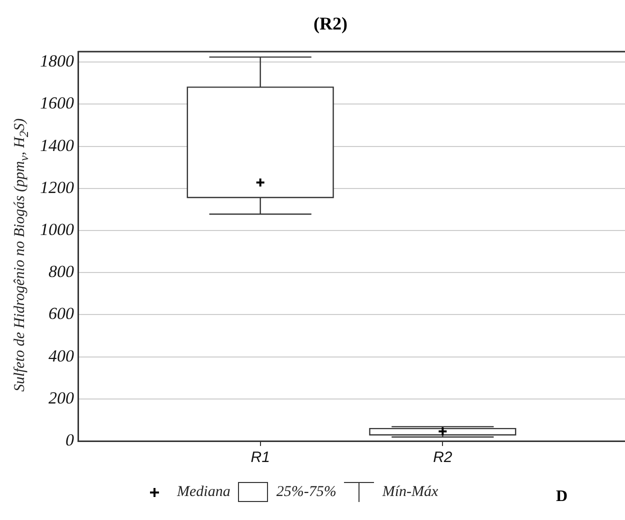  Describe the element at coordinates (331, 23) in the screenshot. I see `chart-title: (R2)` at that location.